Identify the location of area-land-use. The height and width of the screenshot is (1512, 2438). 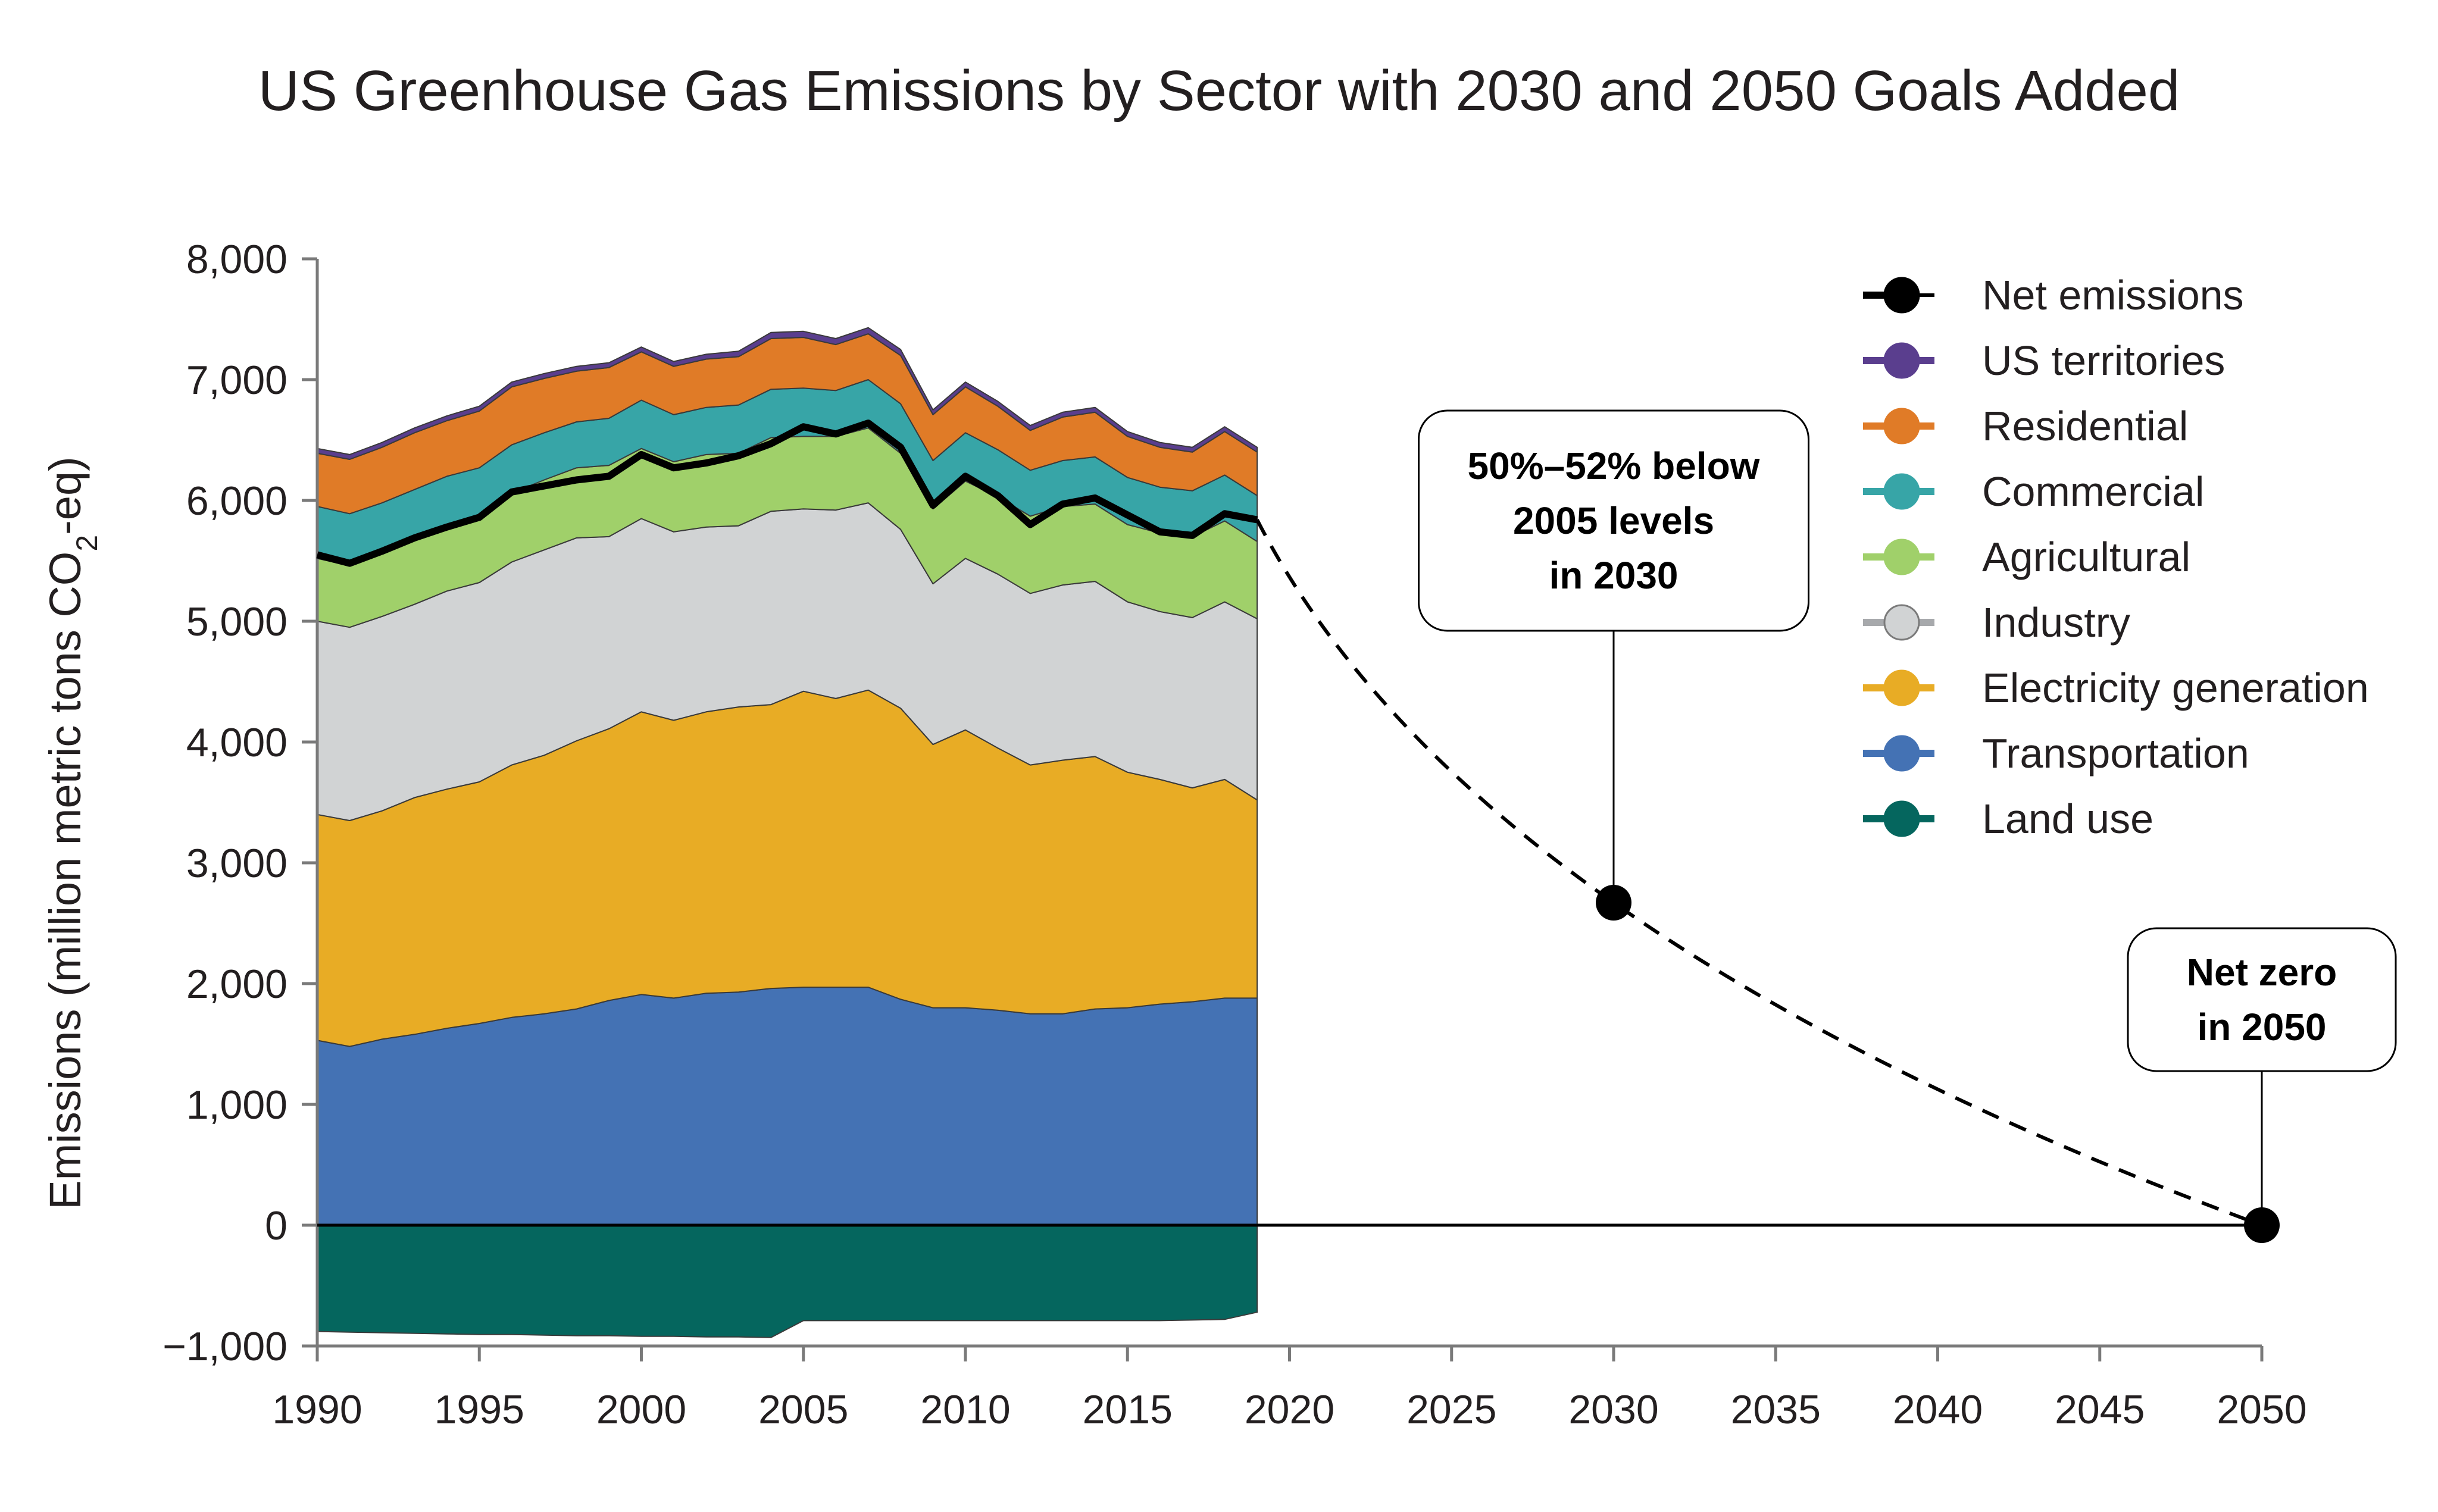
(787, 1281).